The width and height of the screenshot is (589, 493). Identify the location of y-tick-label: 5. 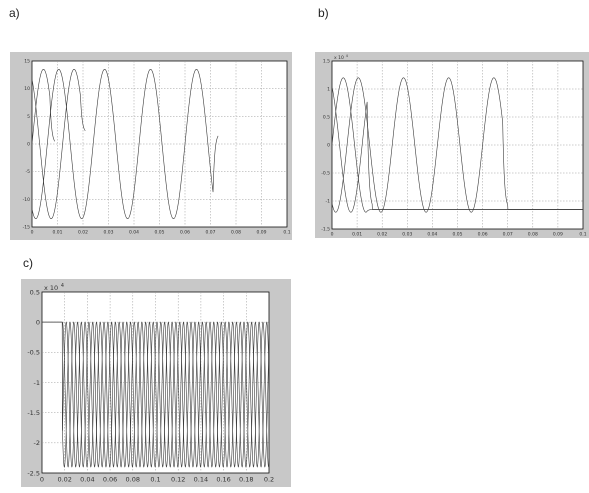
(28, 117).